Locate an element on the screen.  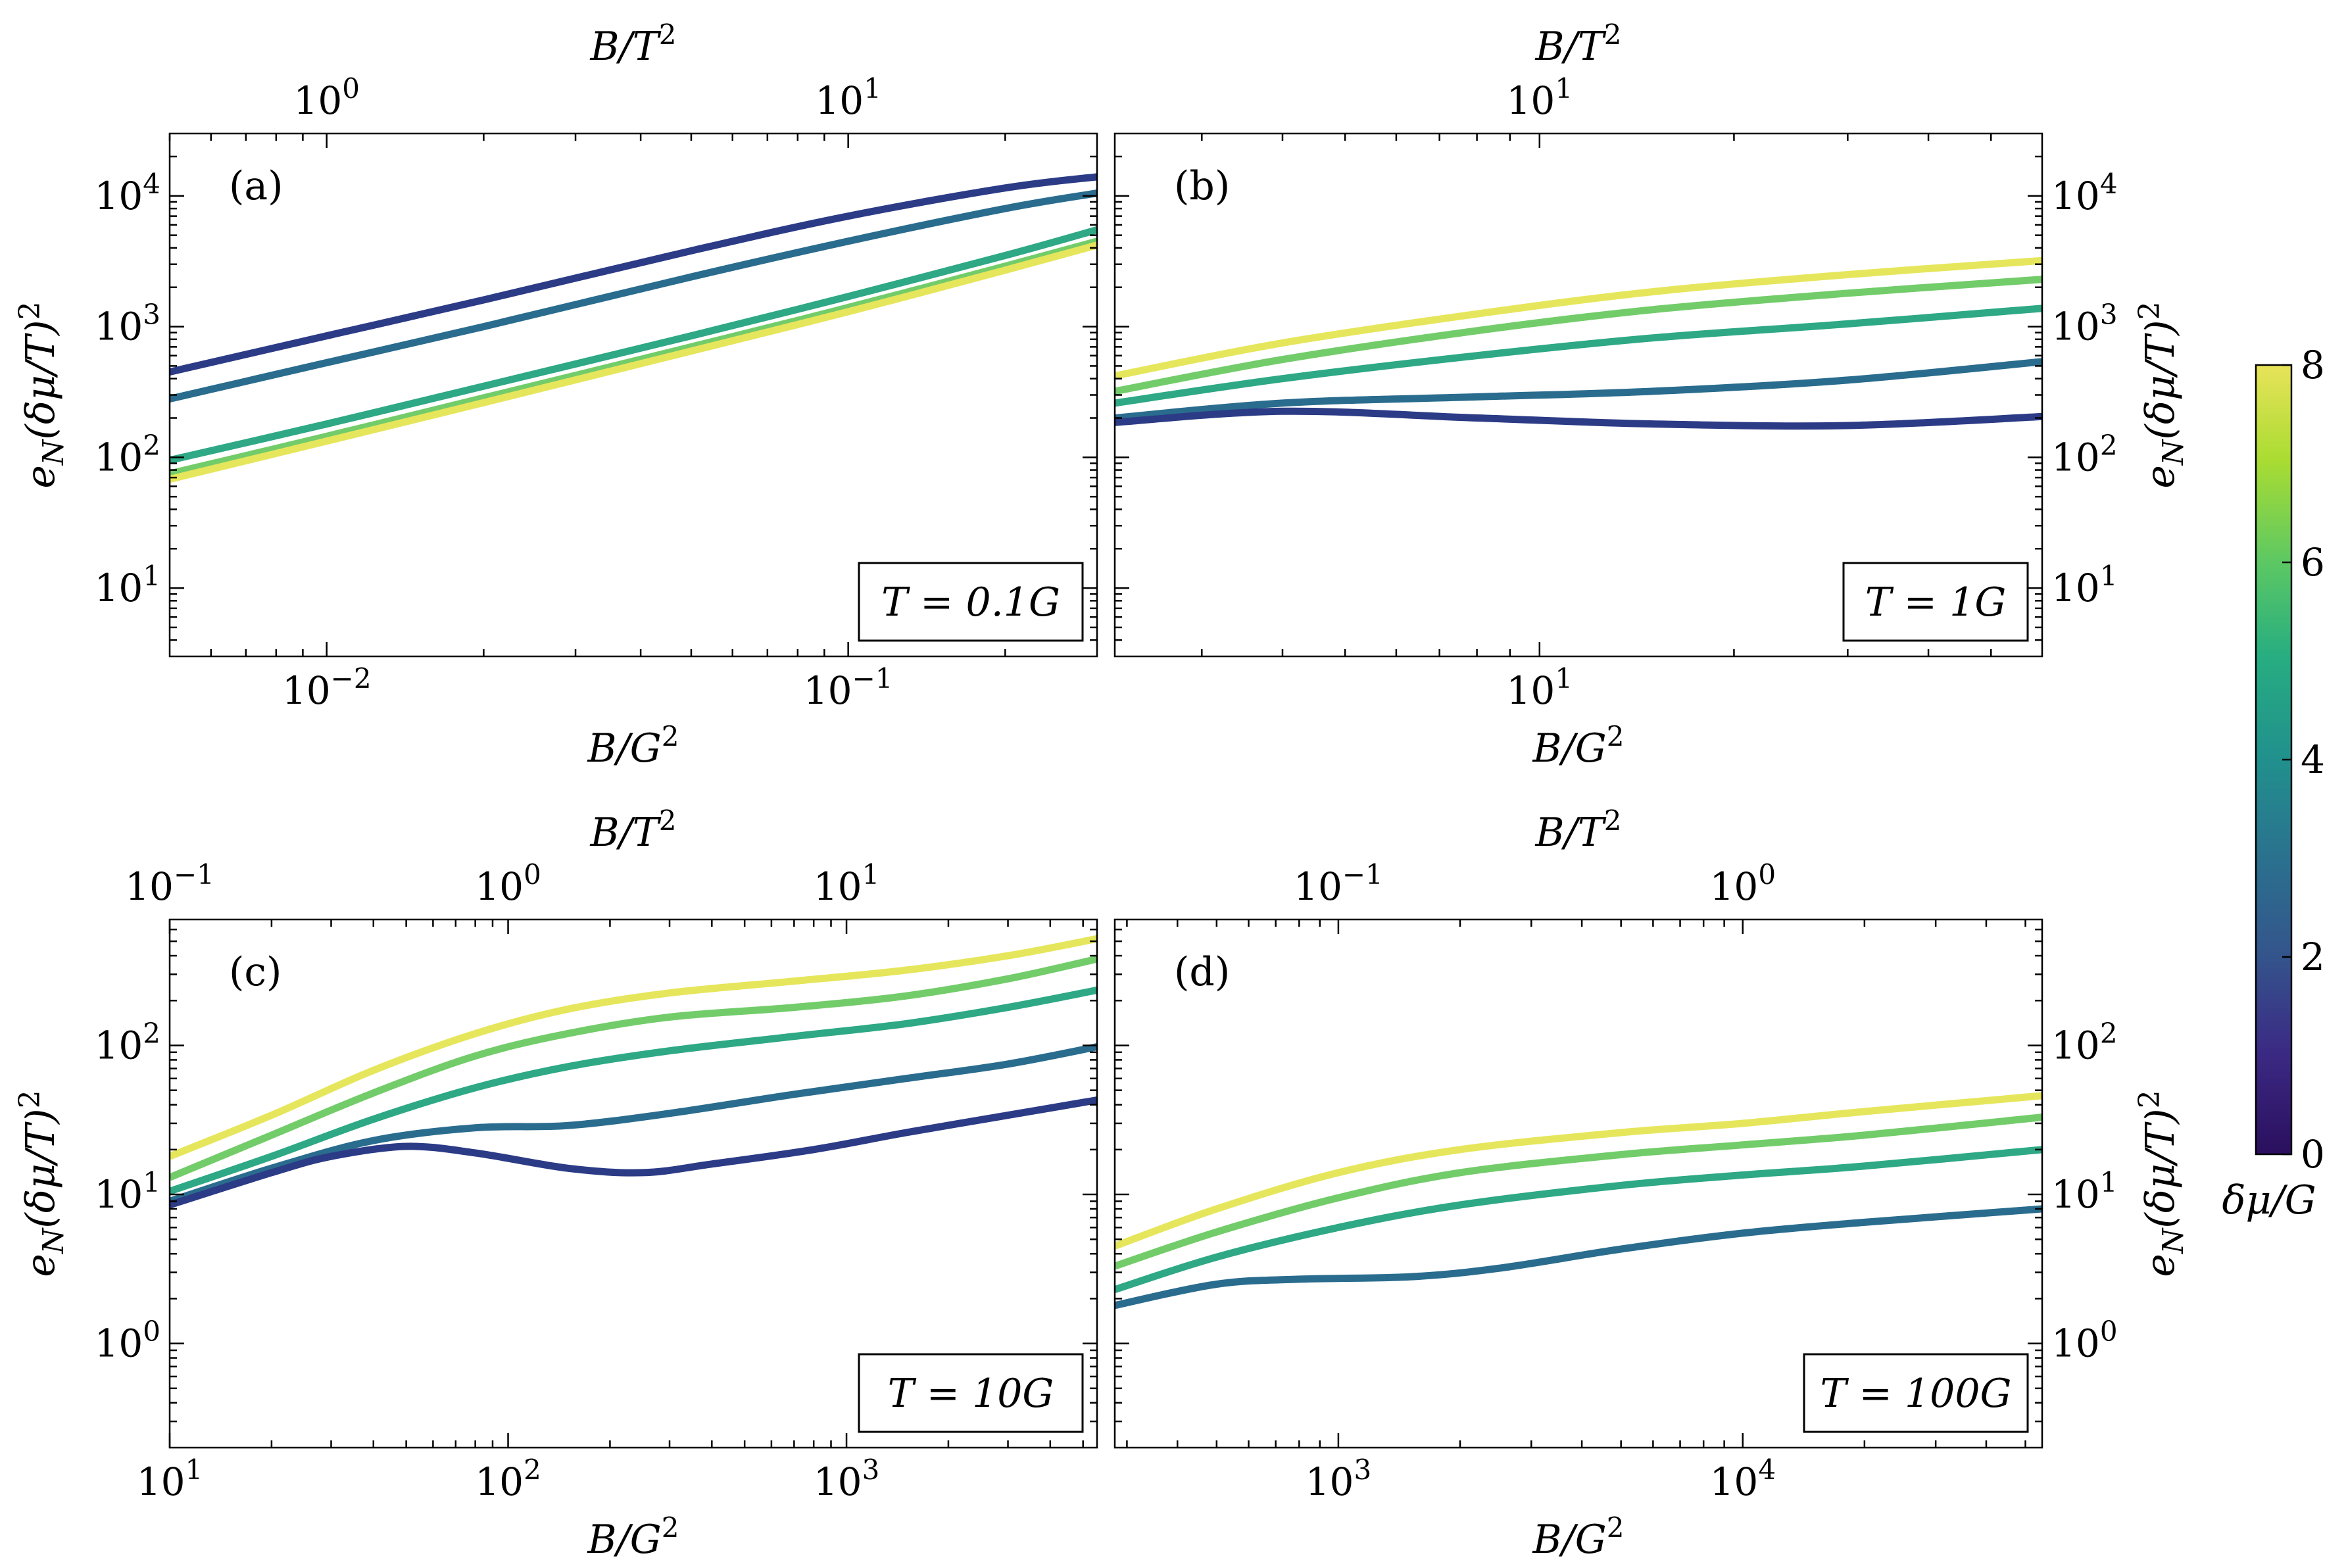
series-group-b is located at coordinates (1578, 343).